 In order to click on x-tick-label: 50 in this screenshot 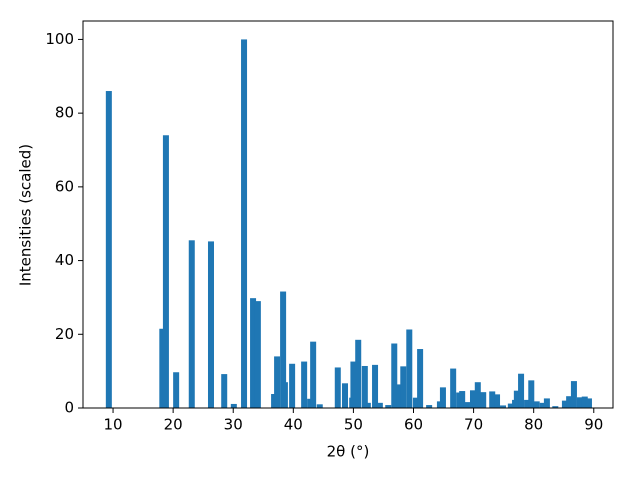, I will do `click(353, 425)`.